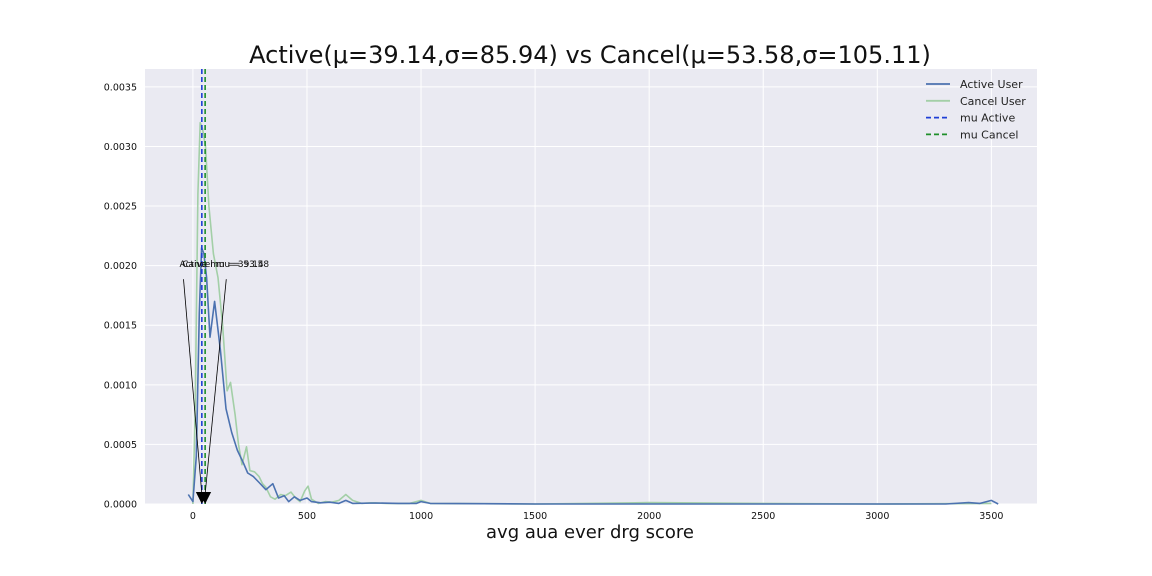 The image size is (1152, 576). I want to click on x-tick-label: 2500, so click(763, 516).